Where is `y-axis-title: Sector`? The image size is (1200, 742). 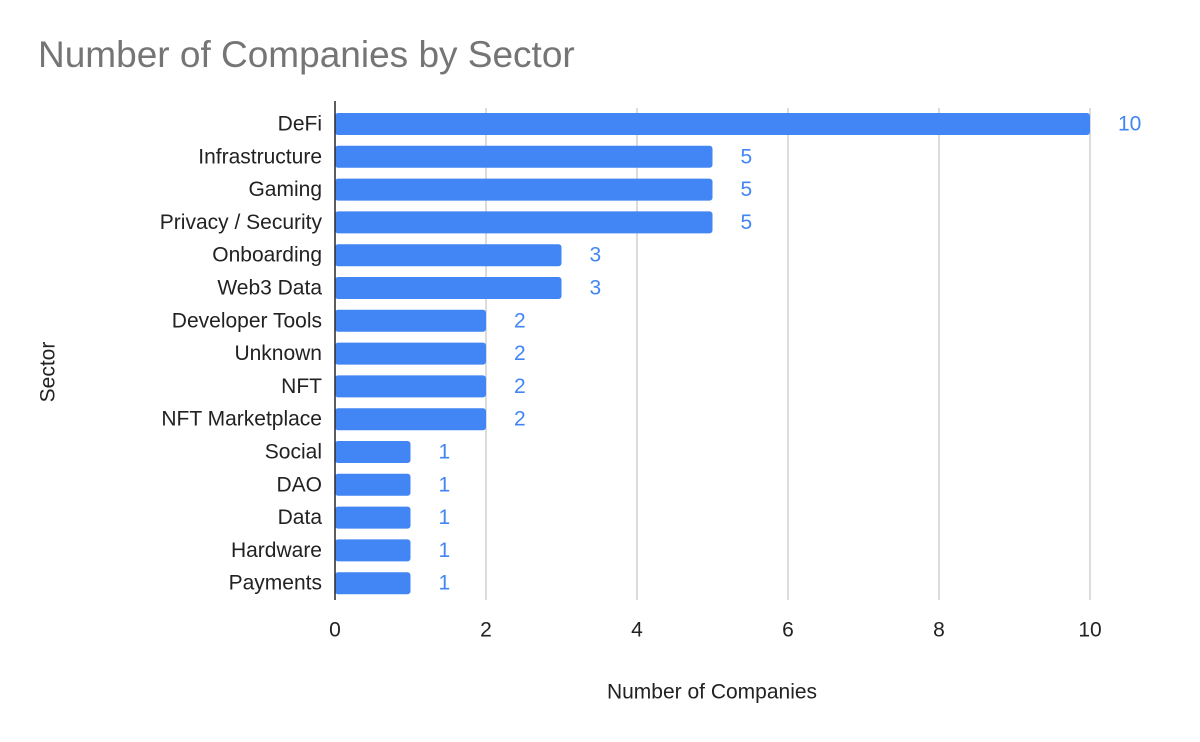 y-axis-title: Sector is located at coordinates (48, 372).